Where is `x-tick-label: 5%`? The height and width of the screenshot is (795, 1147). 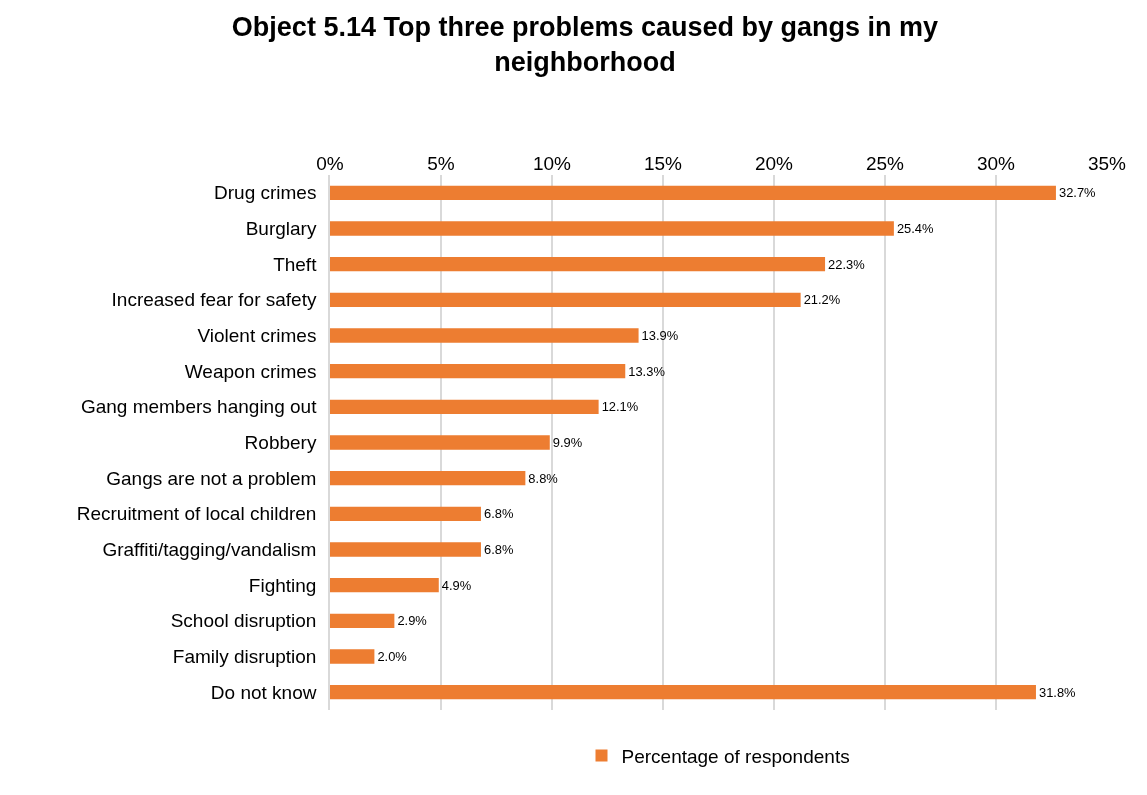
x-tick-label: 5% is located at coordinates (441, 164).